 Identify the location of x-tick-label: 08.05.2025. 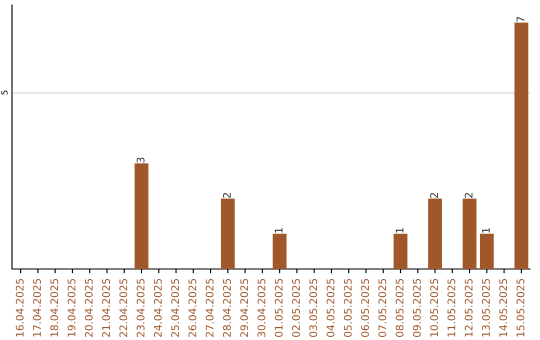
(400, 307).